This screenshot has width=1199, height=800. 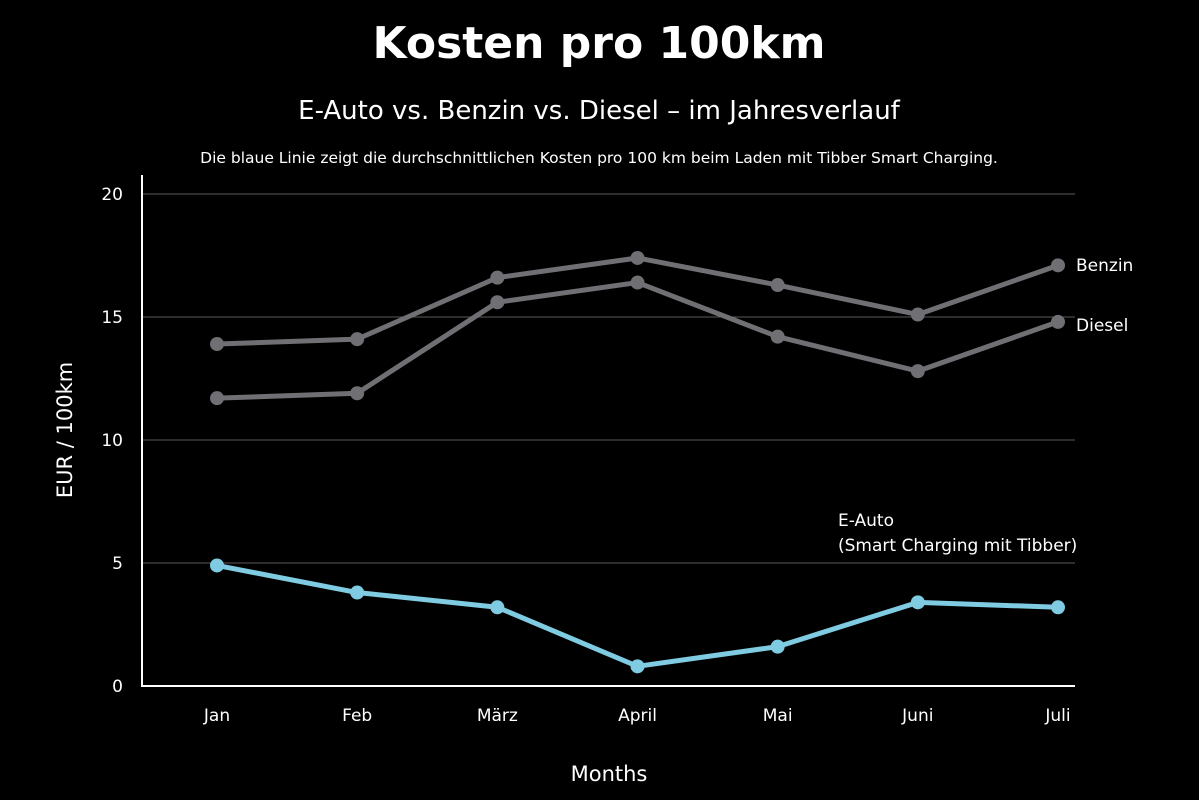 What do you see at coordinates (1102, 326) in the screenshot?
I see `series-label-diesel: Diesel` at bounding box center [1102, 326].